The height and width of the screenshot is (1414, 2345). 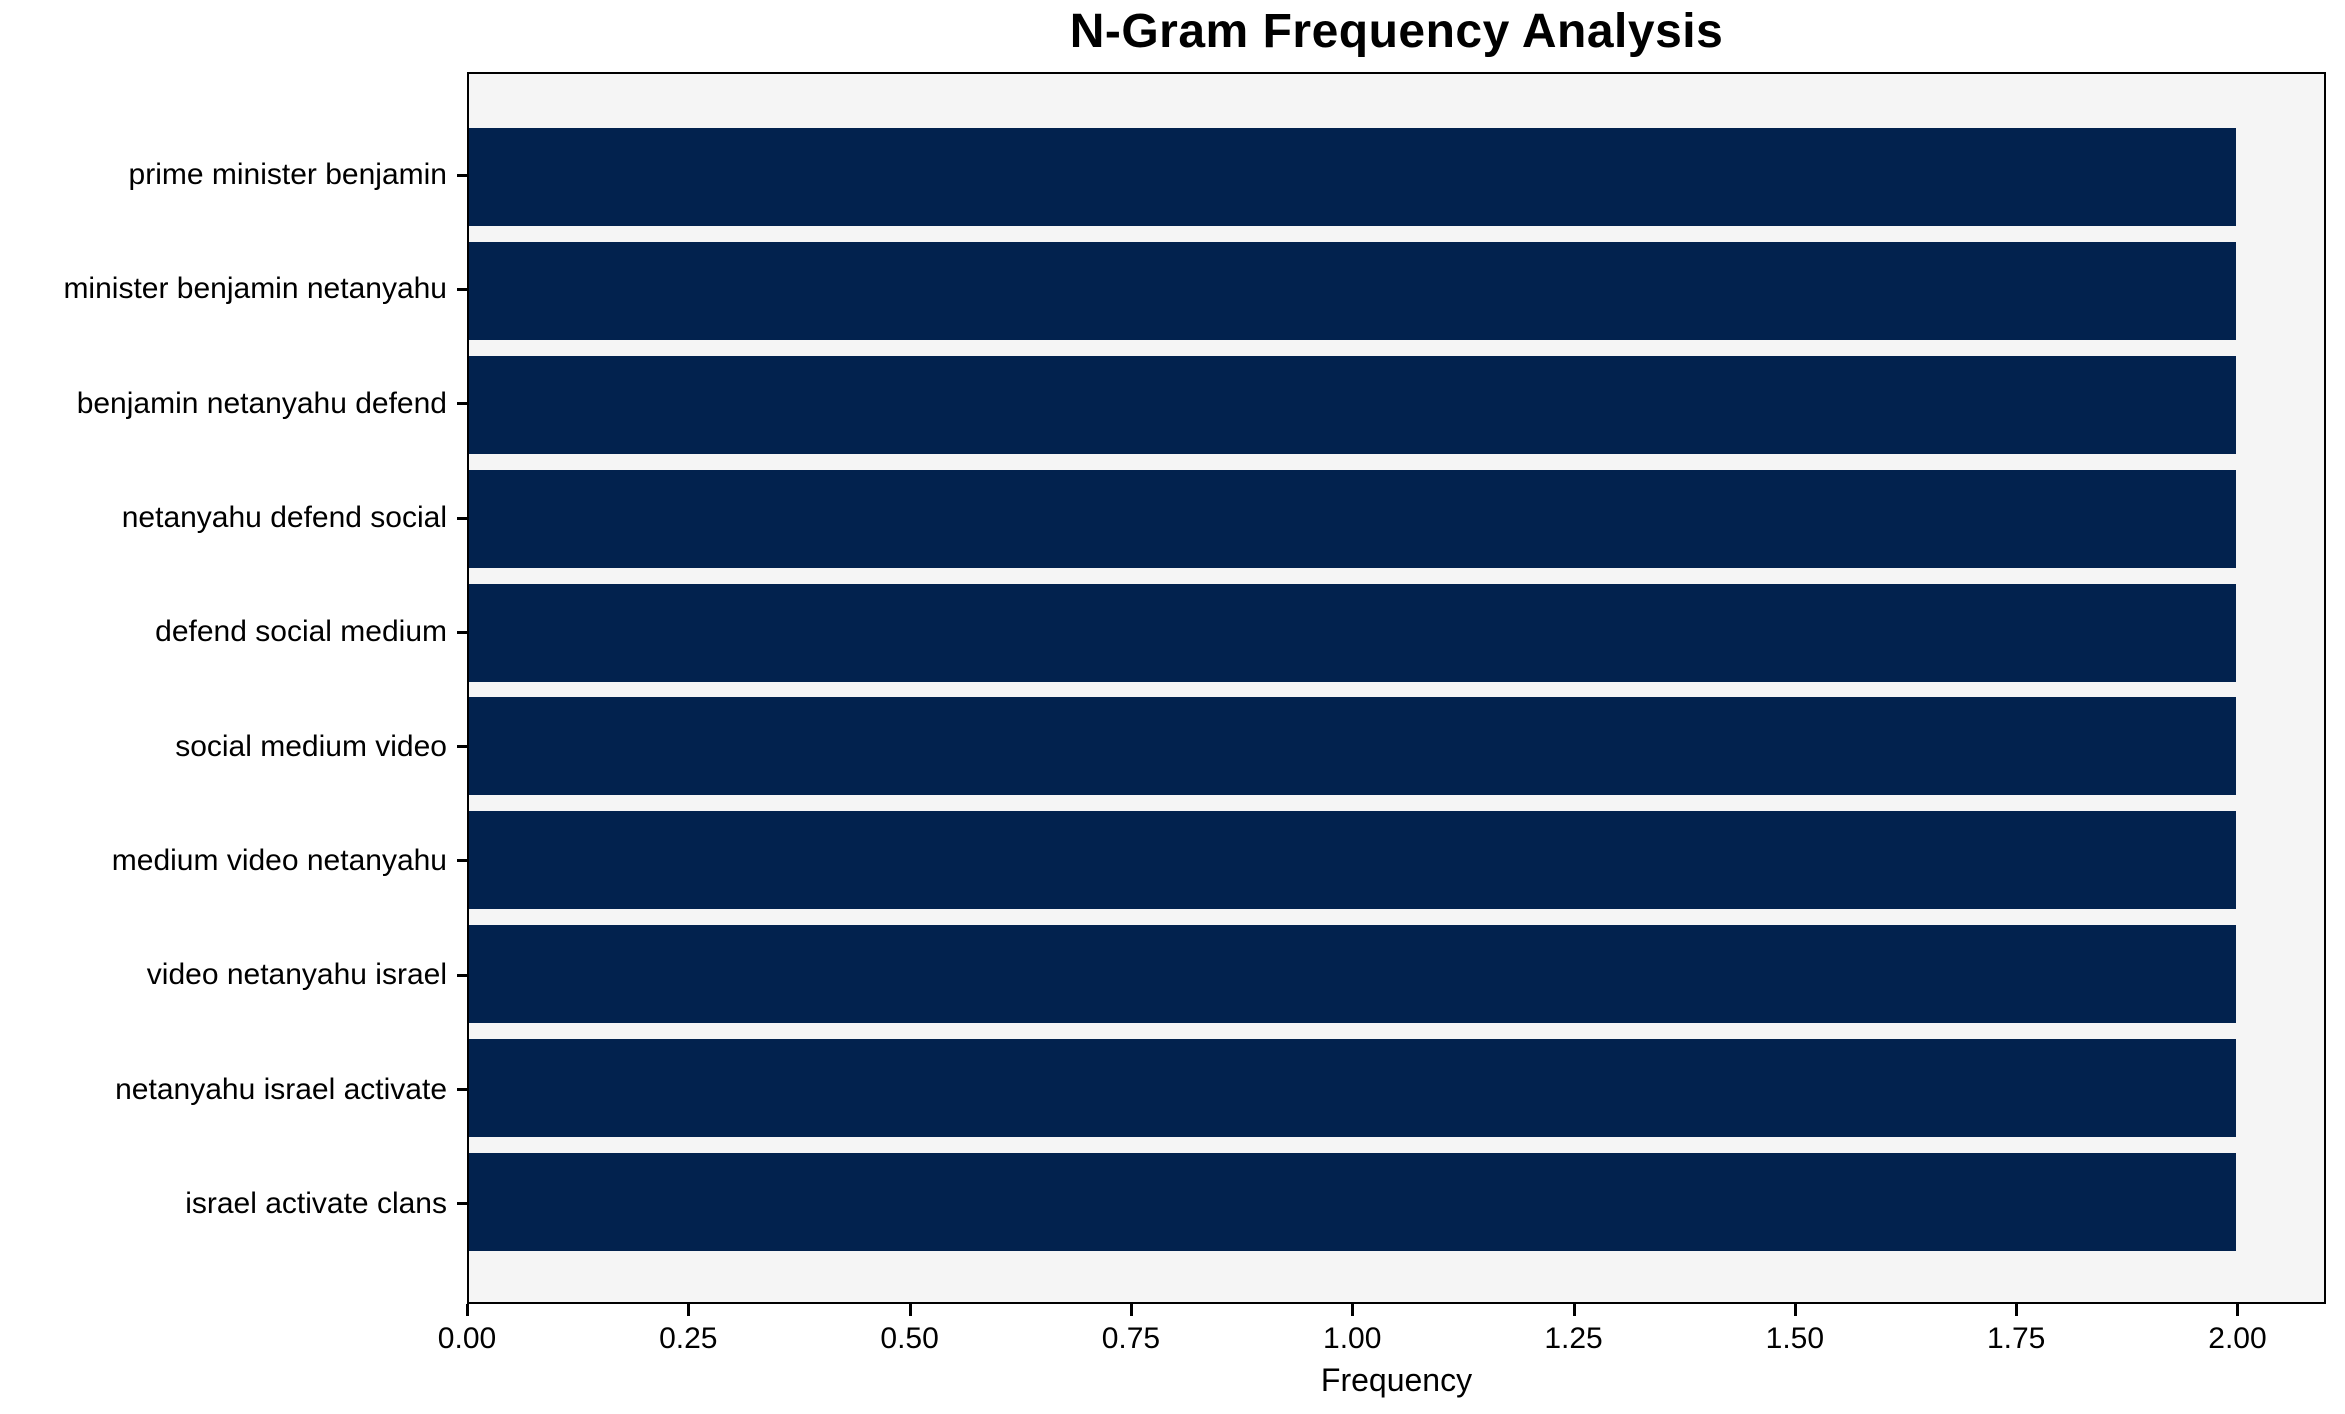 What do you see at coordinates (296, 975) in the screenshot?
I see `y-tick-label: video netanyahu israel` at bounding box center [296, 975].